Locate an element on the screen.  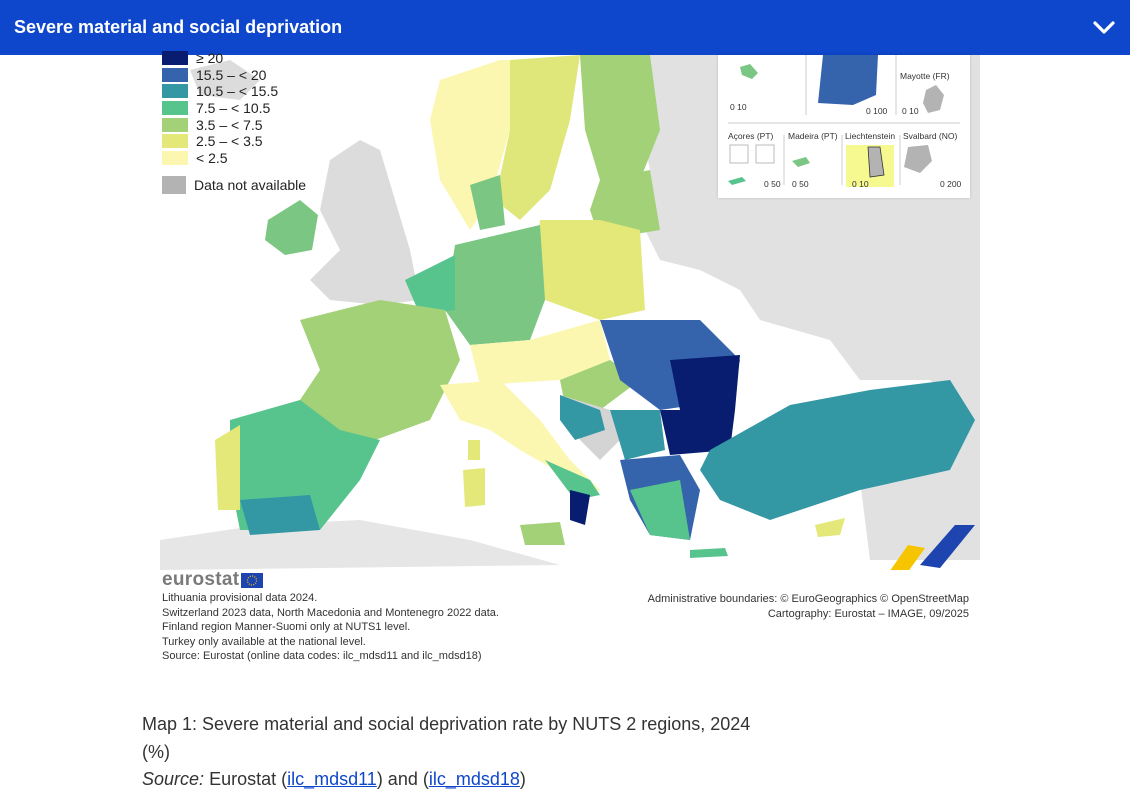
inset-scale: 0 200 is located at coordinates (951, 184).